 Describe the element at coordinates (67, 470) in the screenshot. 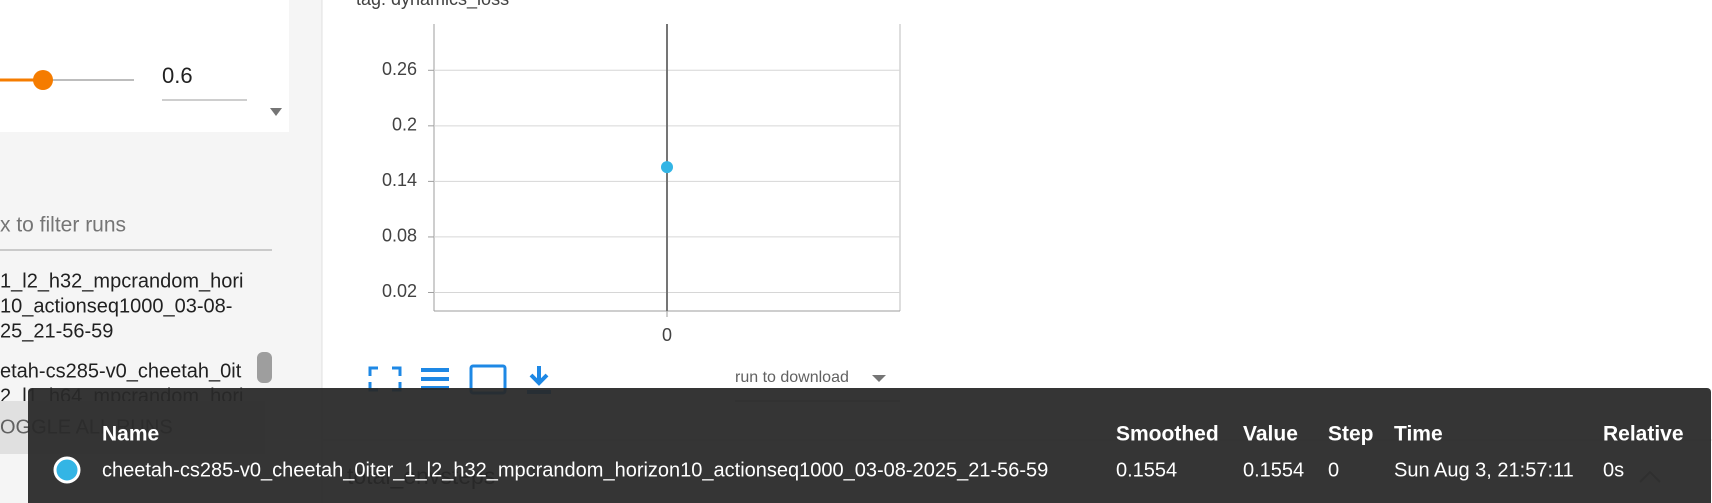

I see `legend-swatch` at that location.